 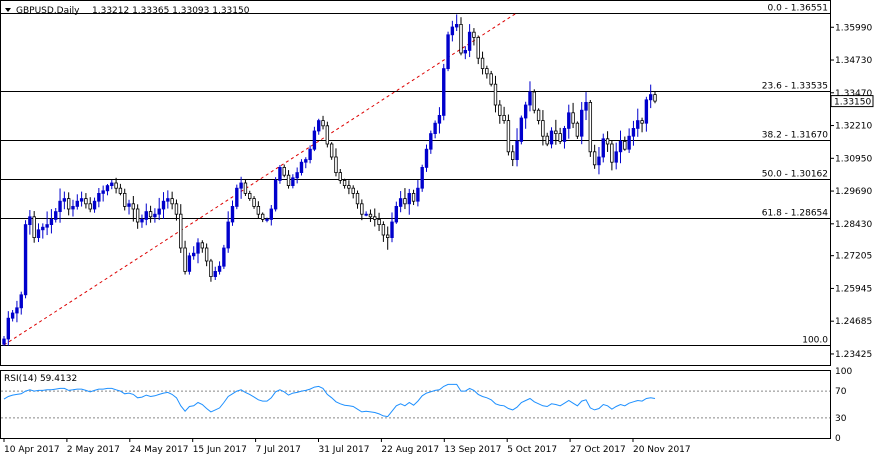 What do you see at coordinates (329, 400) in the screenshot?
I see `rsi-line` at bounding box center [329, 400].